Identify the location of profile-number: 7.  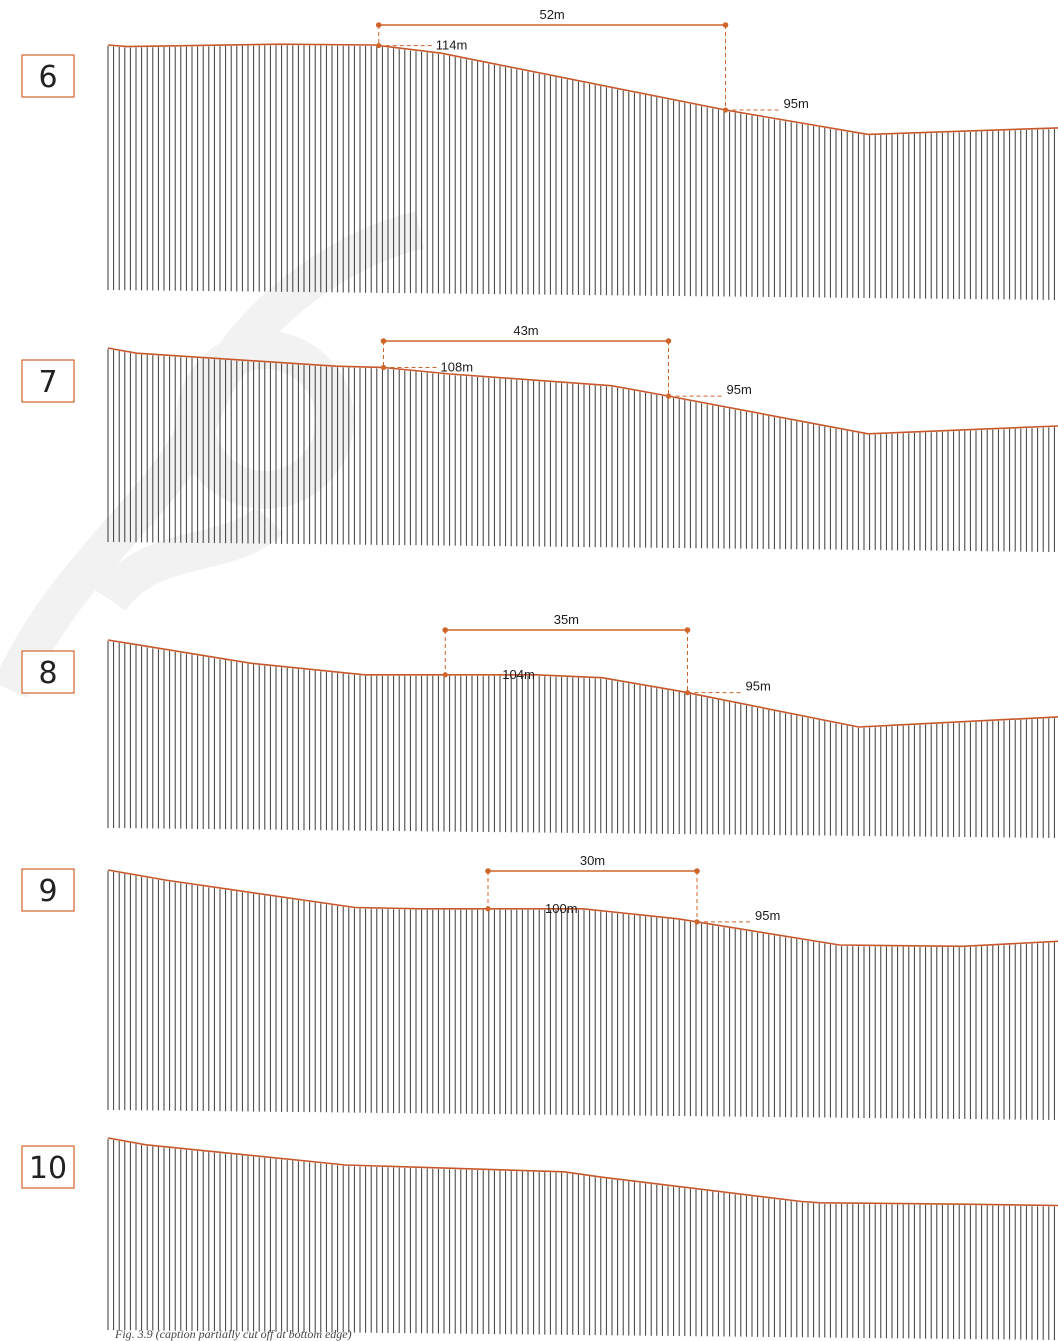
(47, 382).